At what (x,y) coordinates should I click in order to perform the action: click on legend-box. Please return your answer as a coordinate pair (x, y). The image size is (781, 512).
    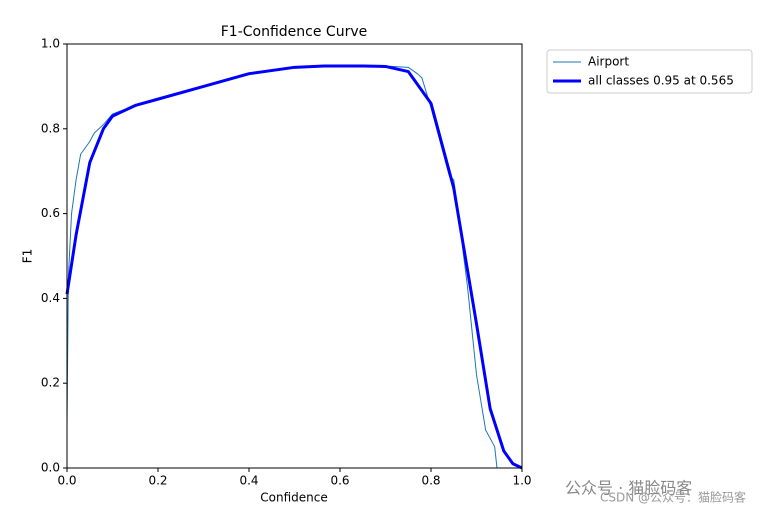
    Looking at the image, I should click on (649, 71).